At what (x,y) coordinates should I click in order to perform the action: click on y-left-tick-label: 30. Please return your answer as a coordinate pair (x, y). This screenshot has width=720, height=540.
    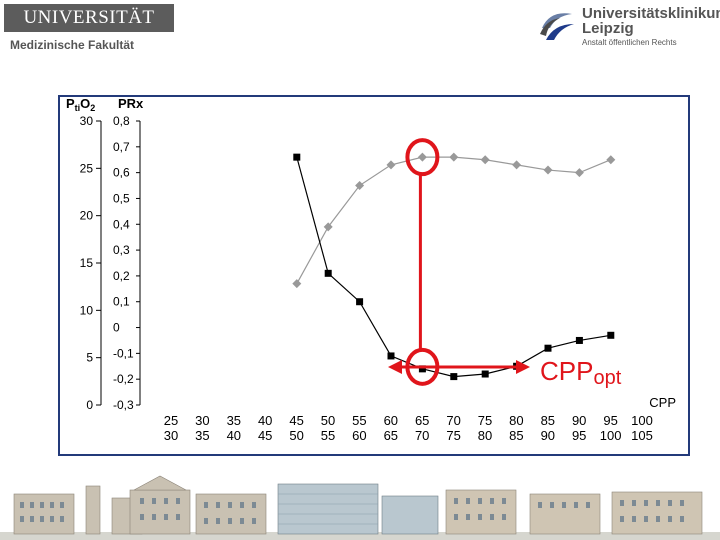
    Looking at the image, I should click on (87, 121).